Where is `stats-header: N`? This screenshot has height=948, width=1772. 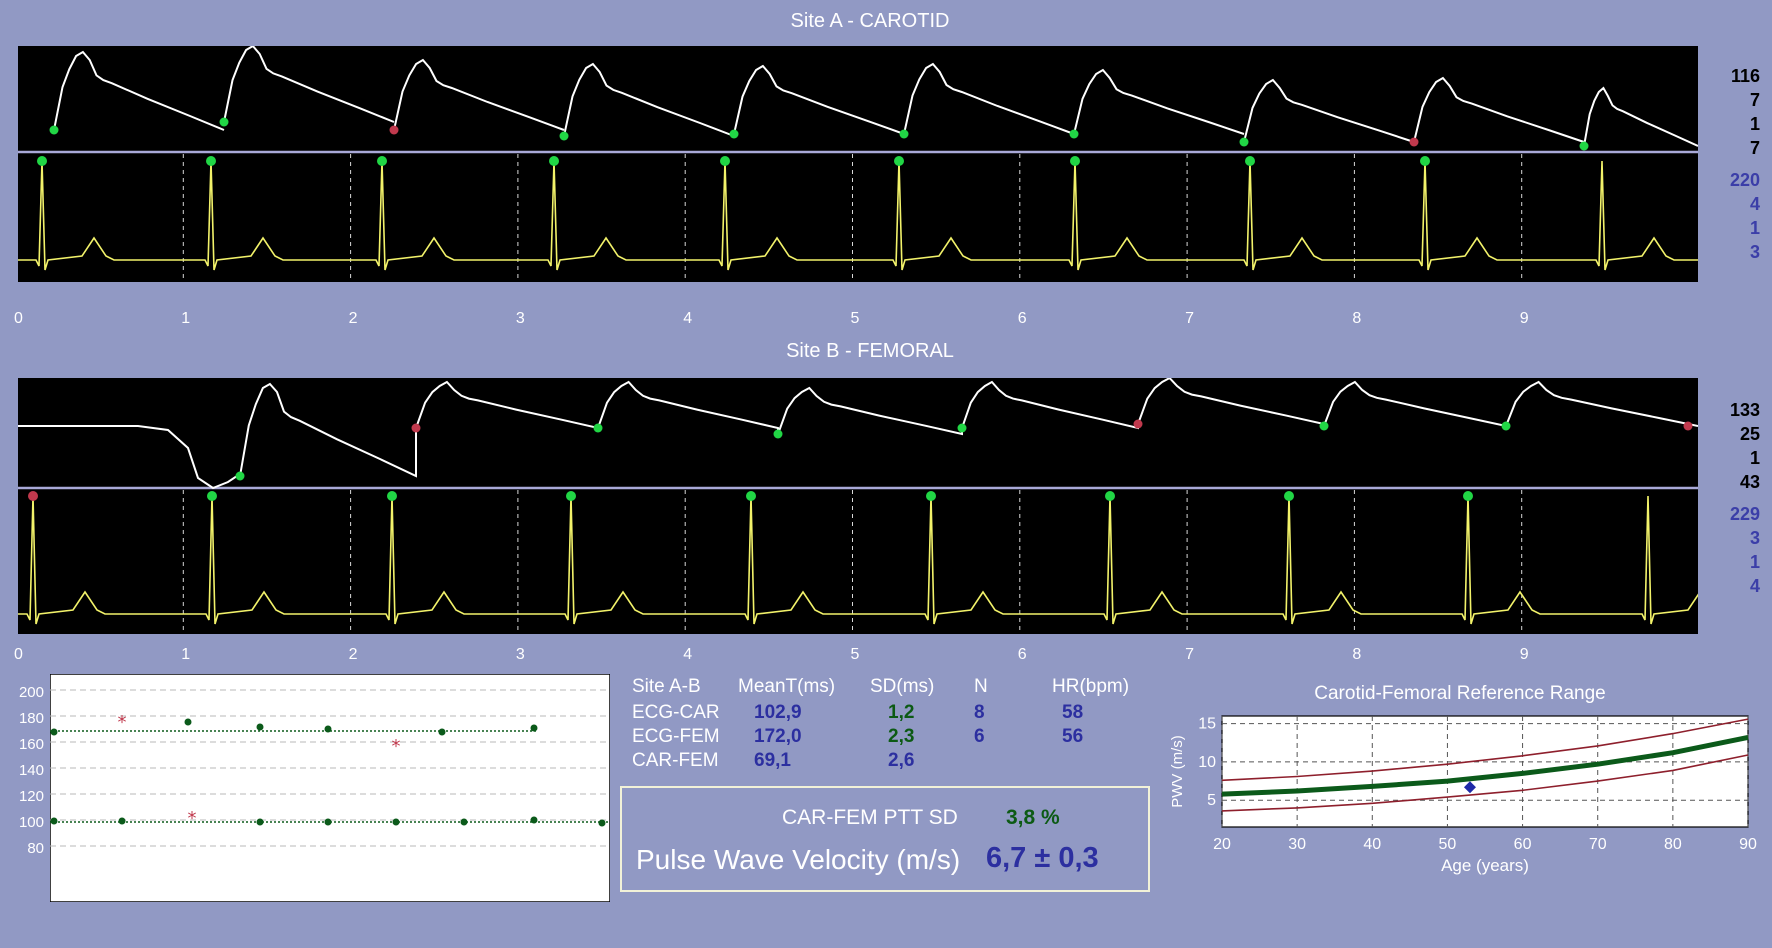 stats-header: N is located at coordinates (981, 686).